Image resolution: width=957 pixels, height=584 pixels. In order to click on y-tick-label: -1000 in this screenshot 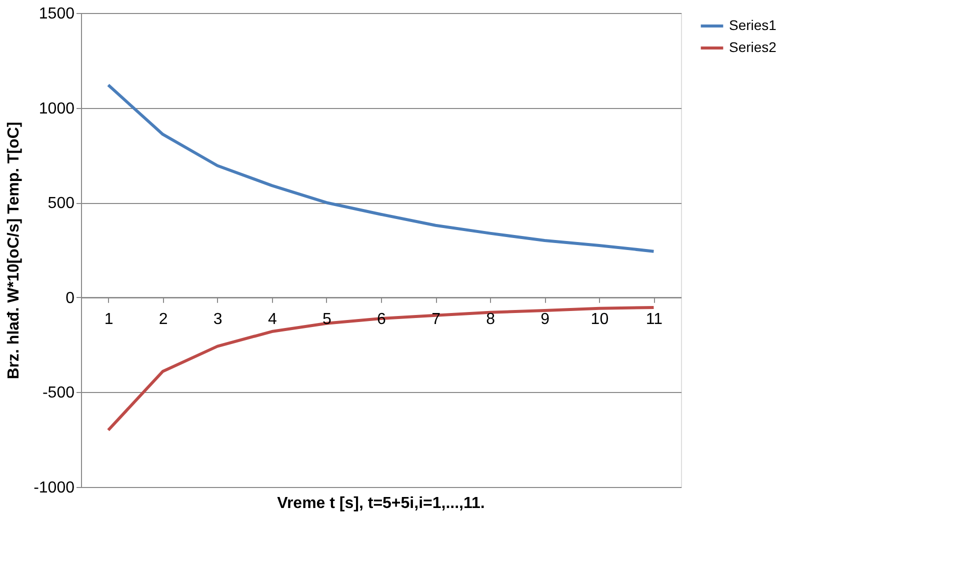, I will do `click(54, 488)`.